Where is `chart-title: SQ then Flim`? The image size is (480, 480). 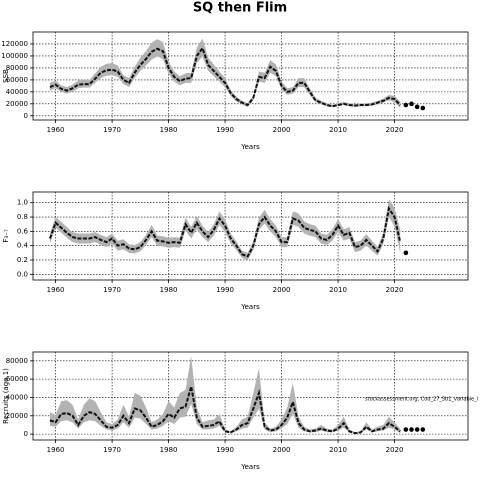 chart-title: SQ then Flim is located at coordinates (240, 8).